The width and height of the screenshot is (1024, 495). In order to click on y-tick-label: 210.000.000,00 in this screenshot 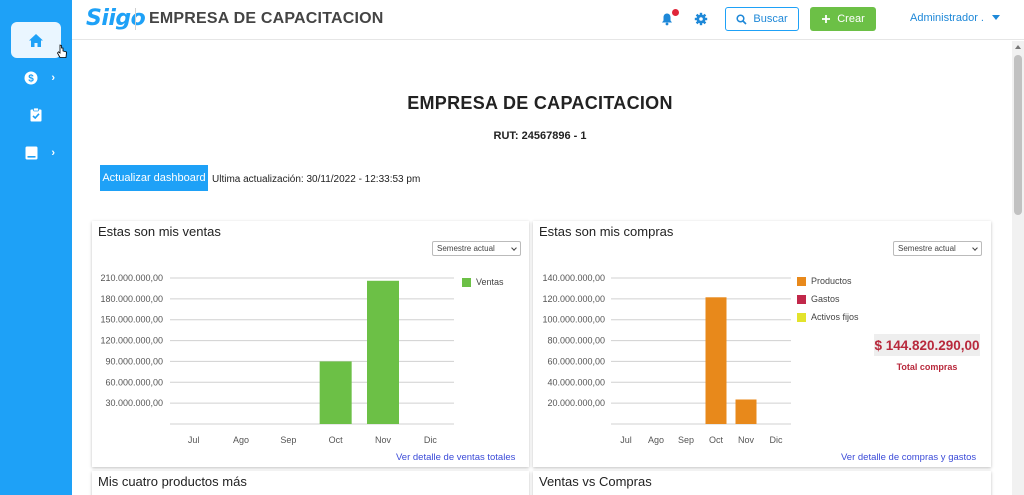, I will do `click(131, 278)`.